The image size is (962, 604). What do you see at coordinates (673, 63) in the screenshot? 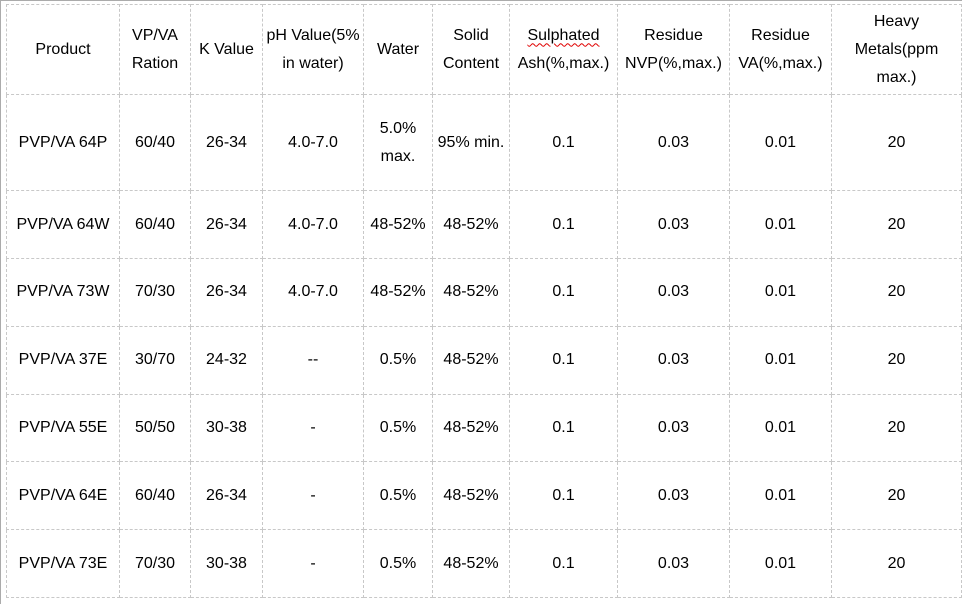
I see `header-label-line: NVP(%,max.)` at bounding box center [673, 63].